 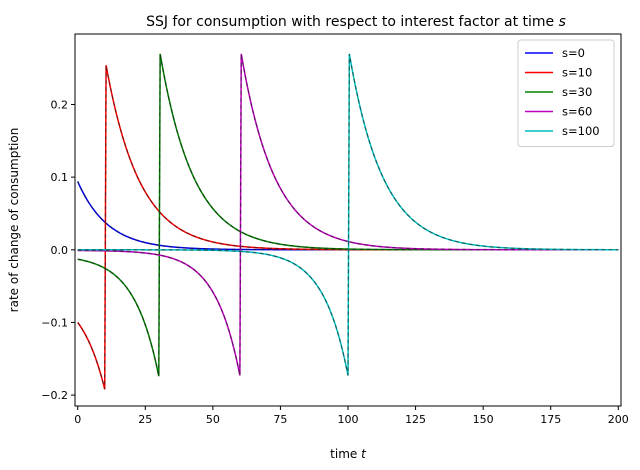 What do you see at coordinates (54, 322) in the screenshot?
I see `y-tick-label: −0.1` at bounding box center [54, 322].